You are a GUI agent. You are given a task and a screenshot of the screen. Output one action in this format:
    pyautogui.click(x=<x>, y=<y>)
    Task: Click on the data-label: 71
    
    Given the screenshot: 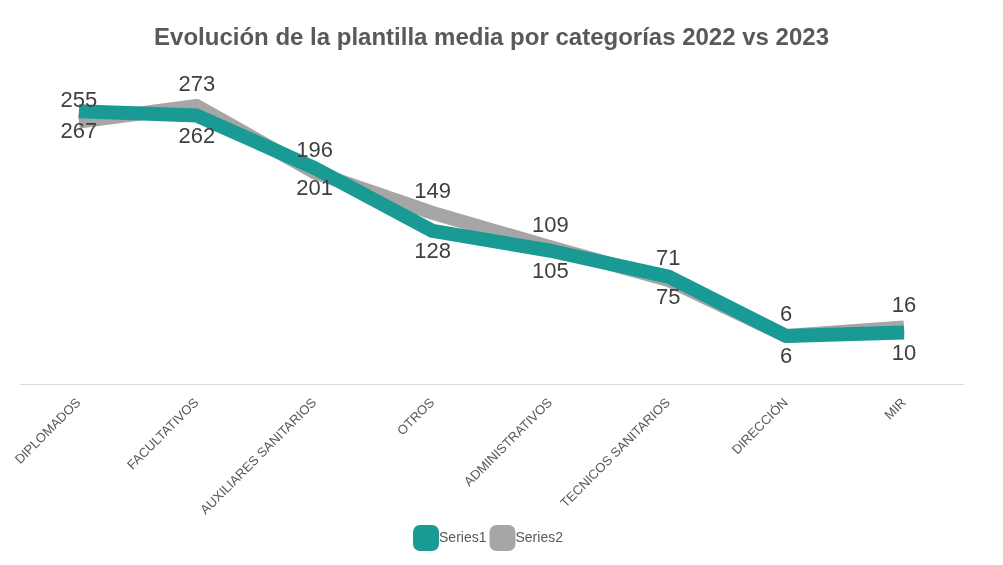 What is the action you would take?
    pyautogui.click(x=668, y=258)
    